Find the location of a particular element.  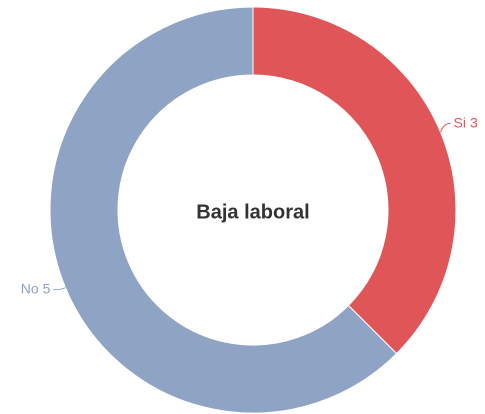

chart-title: Baja laboral is located at coordinates (252, 212).